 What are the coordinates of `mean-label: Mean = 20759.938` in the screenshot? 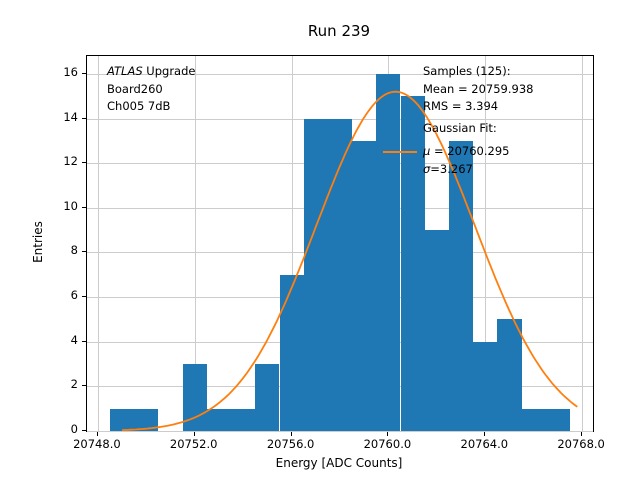 It's located at (478, 88).